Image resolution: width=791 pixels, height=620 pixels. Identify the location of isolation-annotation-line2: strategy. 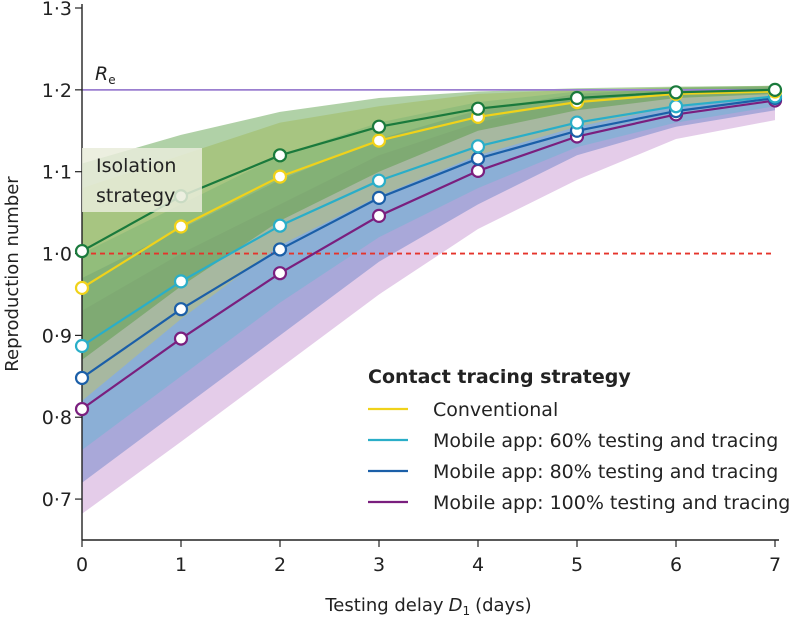
(135, 196).